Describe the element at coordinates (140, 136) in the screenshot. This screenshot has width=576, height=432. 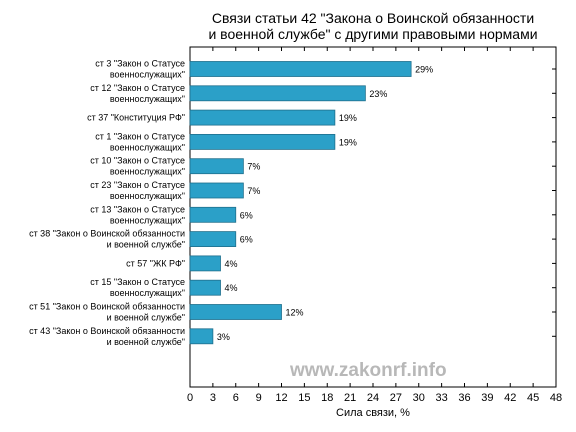
I see `category-label: ст 1 "Закон о Статусе` at that location.